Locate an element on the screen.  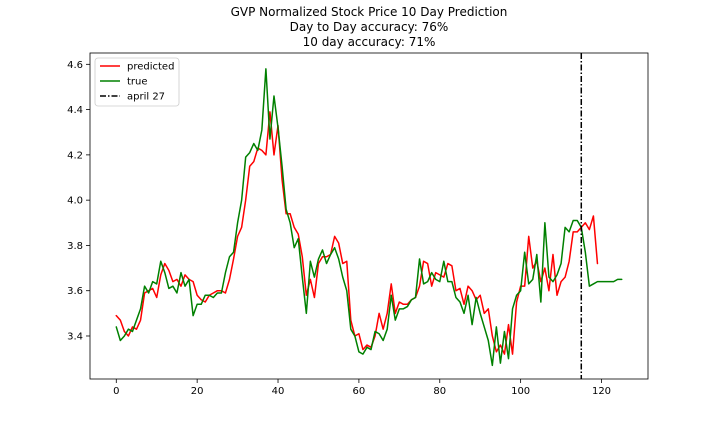
y-axis: 3.4 3.6 3.8 4.0 4.2 4.4 4.6 is located at coordinates (78, 201).